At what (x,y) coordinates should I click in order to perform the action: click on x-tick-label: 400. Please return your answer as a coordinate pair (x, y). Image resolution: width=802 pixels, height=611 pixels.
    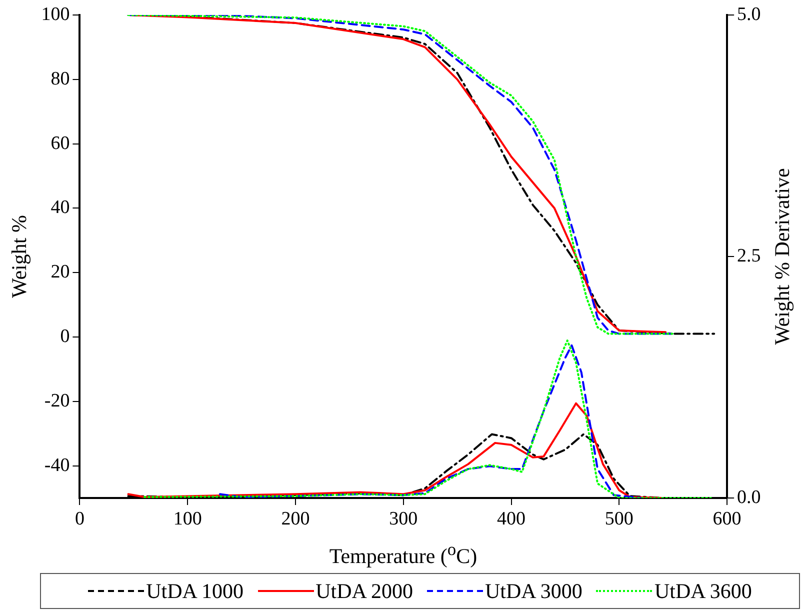
    Looking at the image, I should click on (511, 519).